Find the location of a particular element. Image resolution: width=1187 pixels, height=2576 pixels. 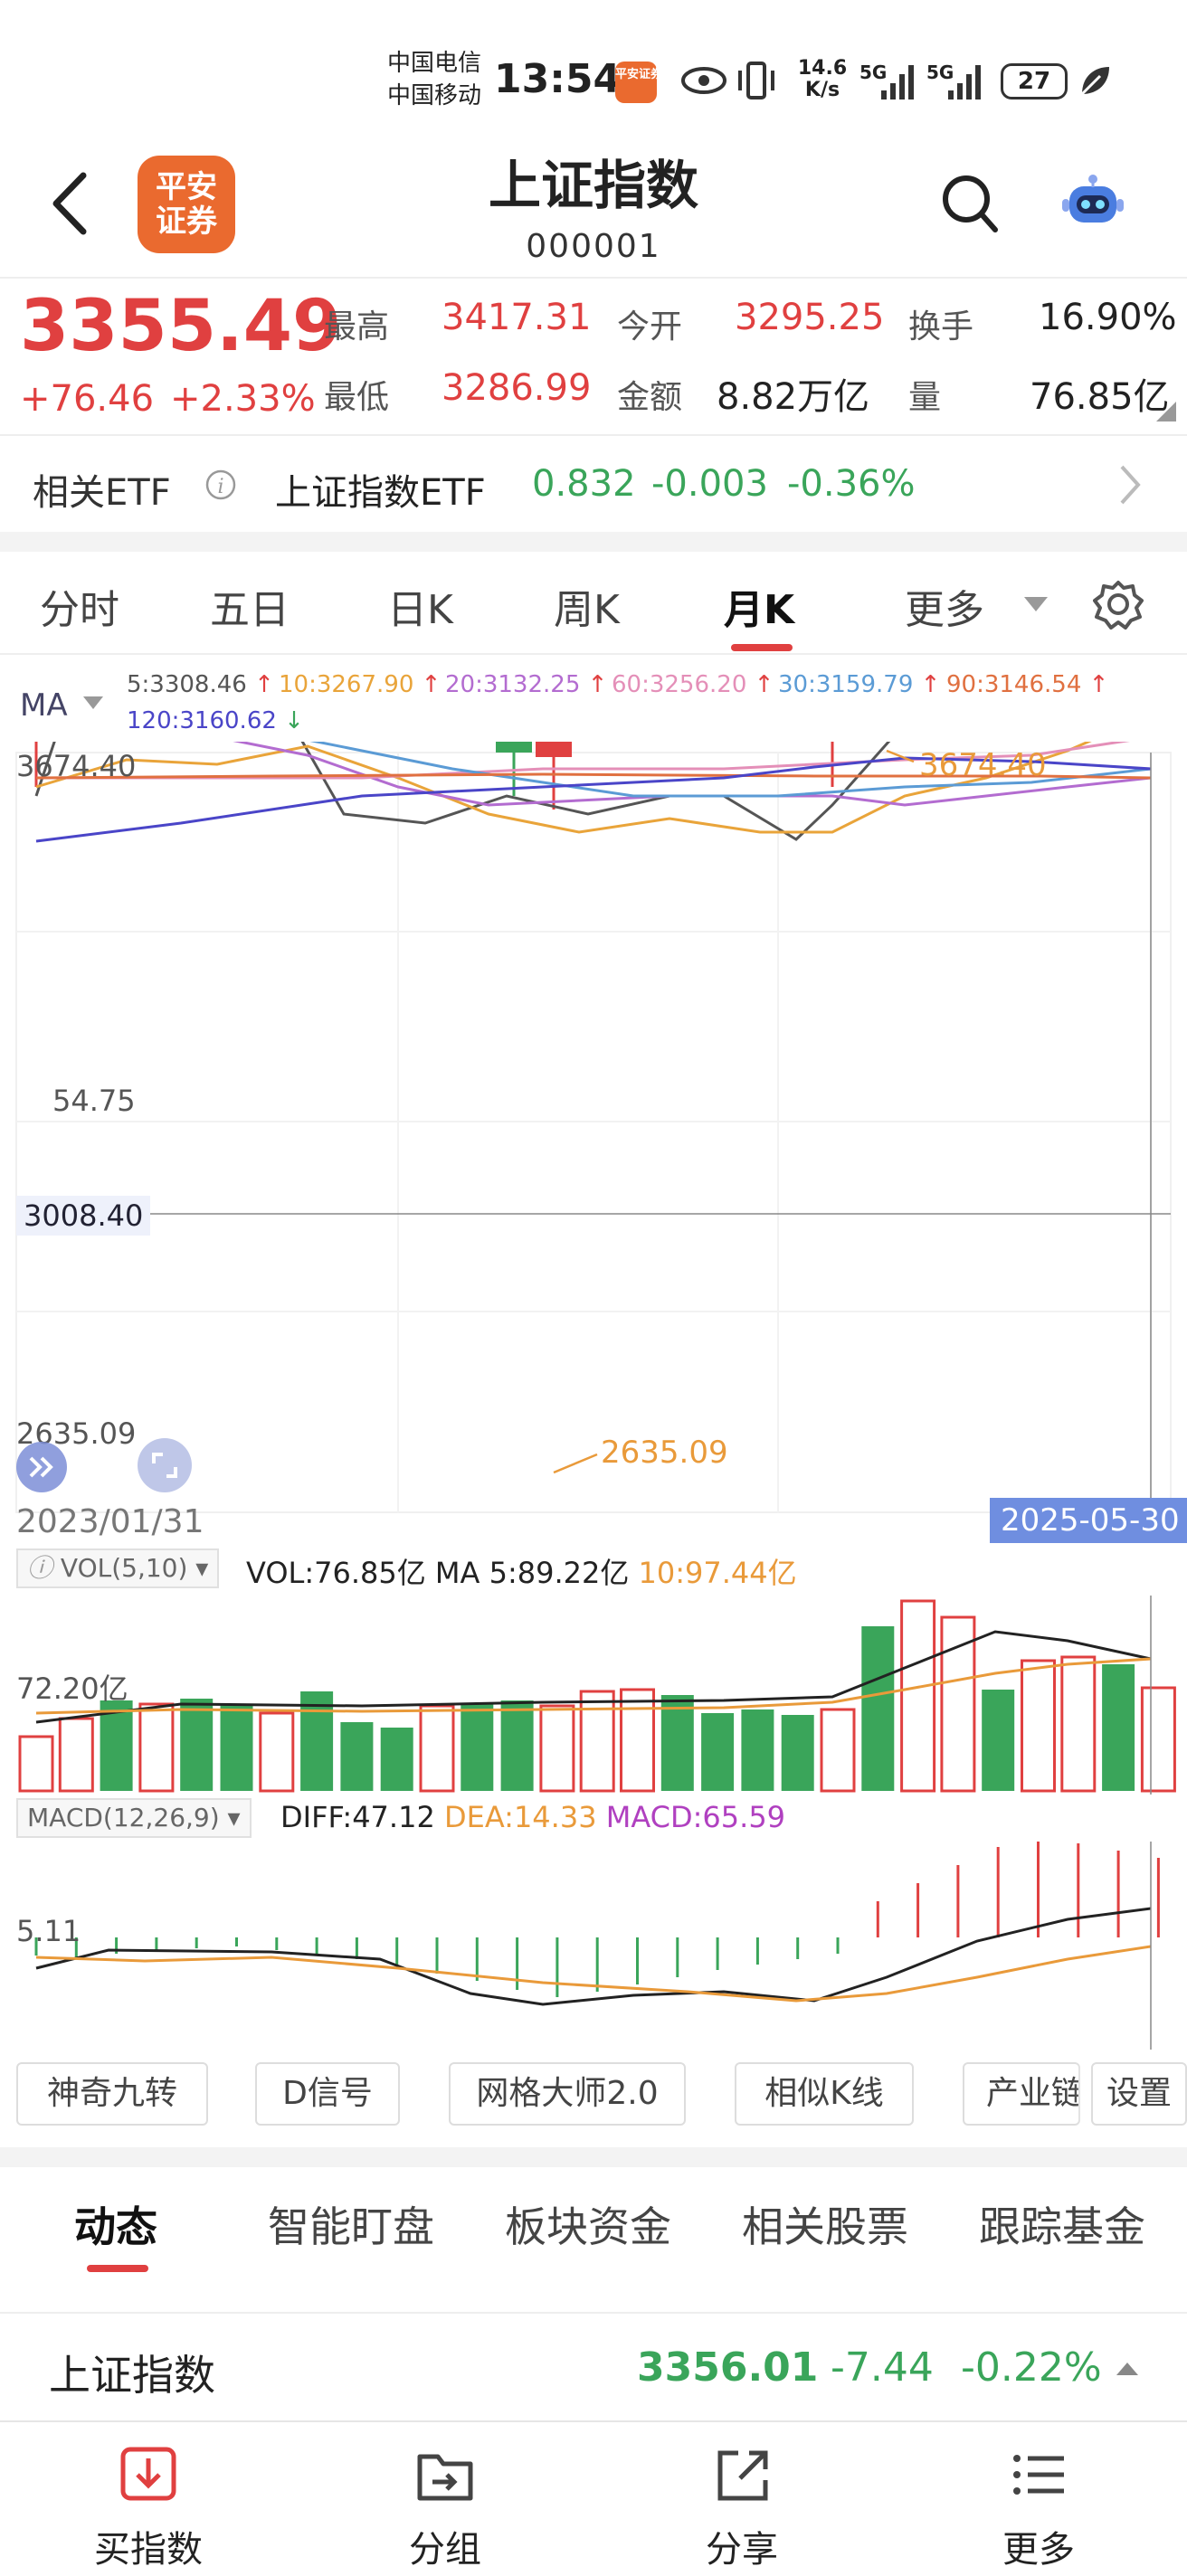

tab-sector-funds: 板块资金 is located at coordinates (588, 2226).